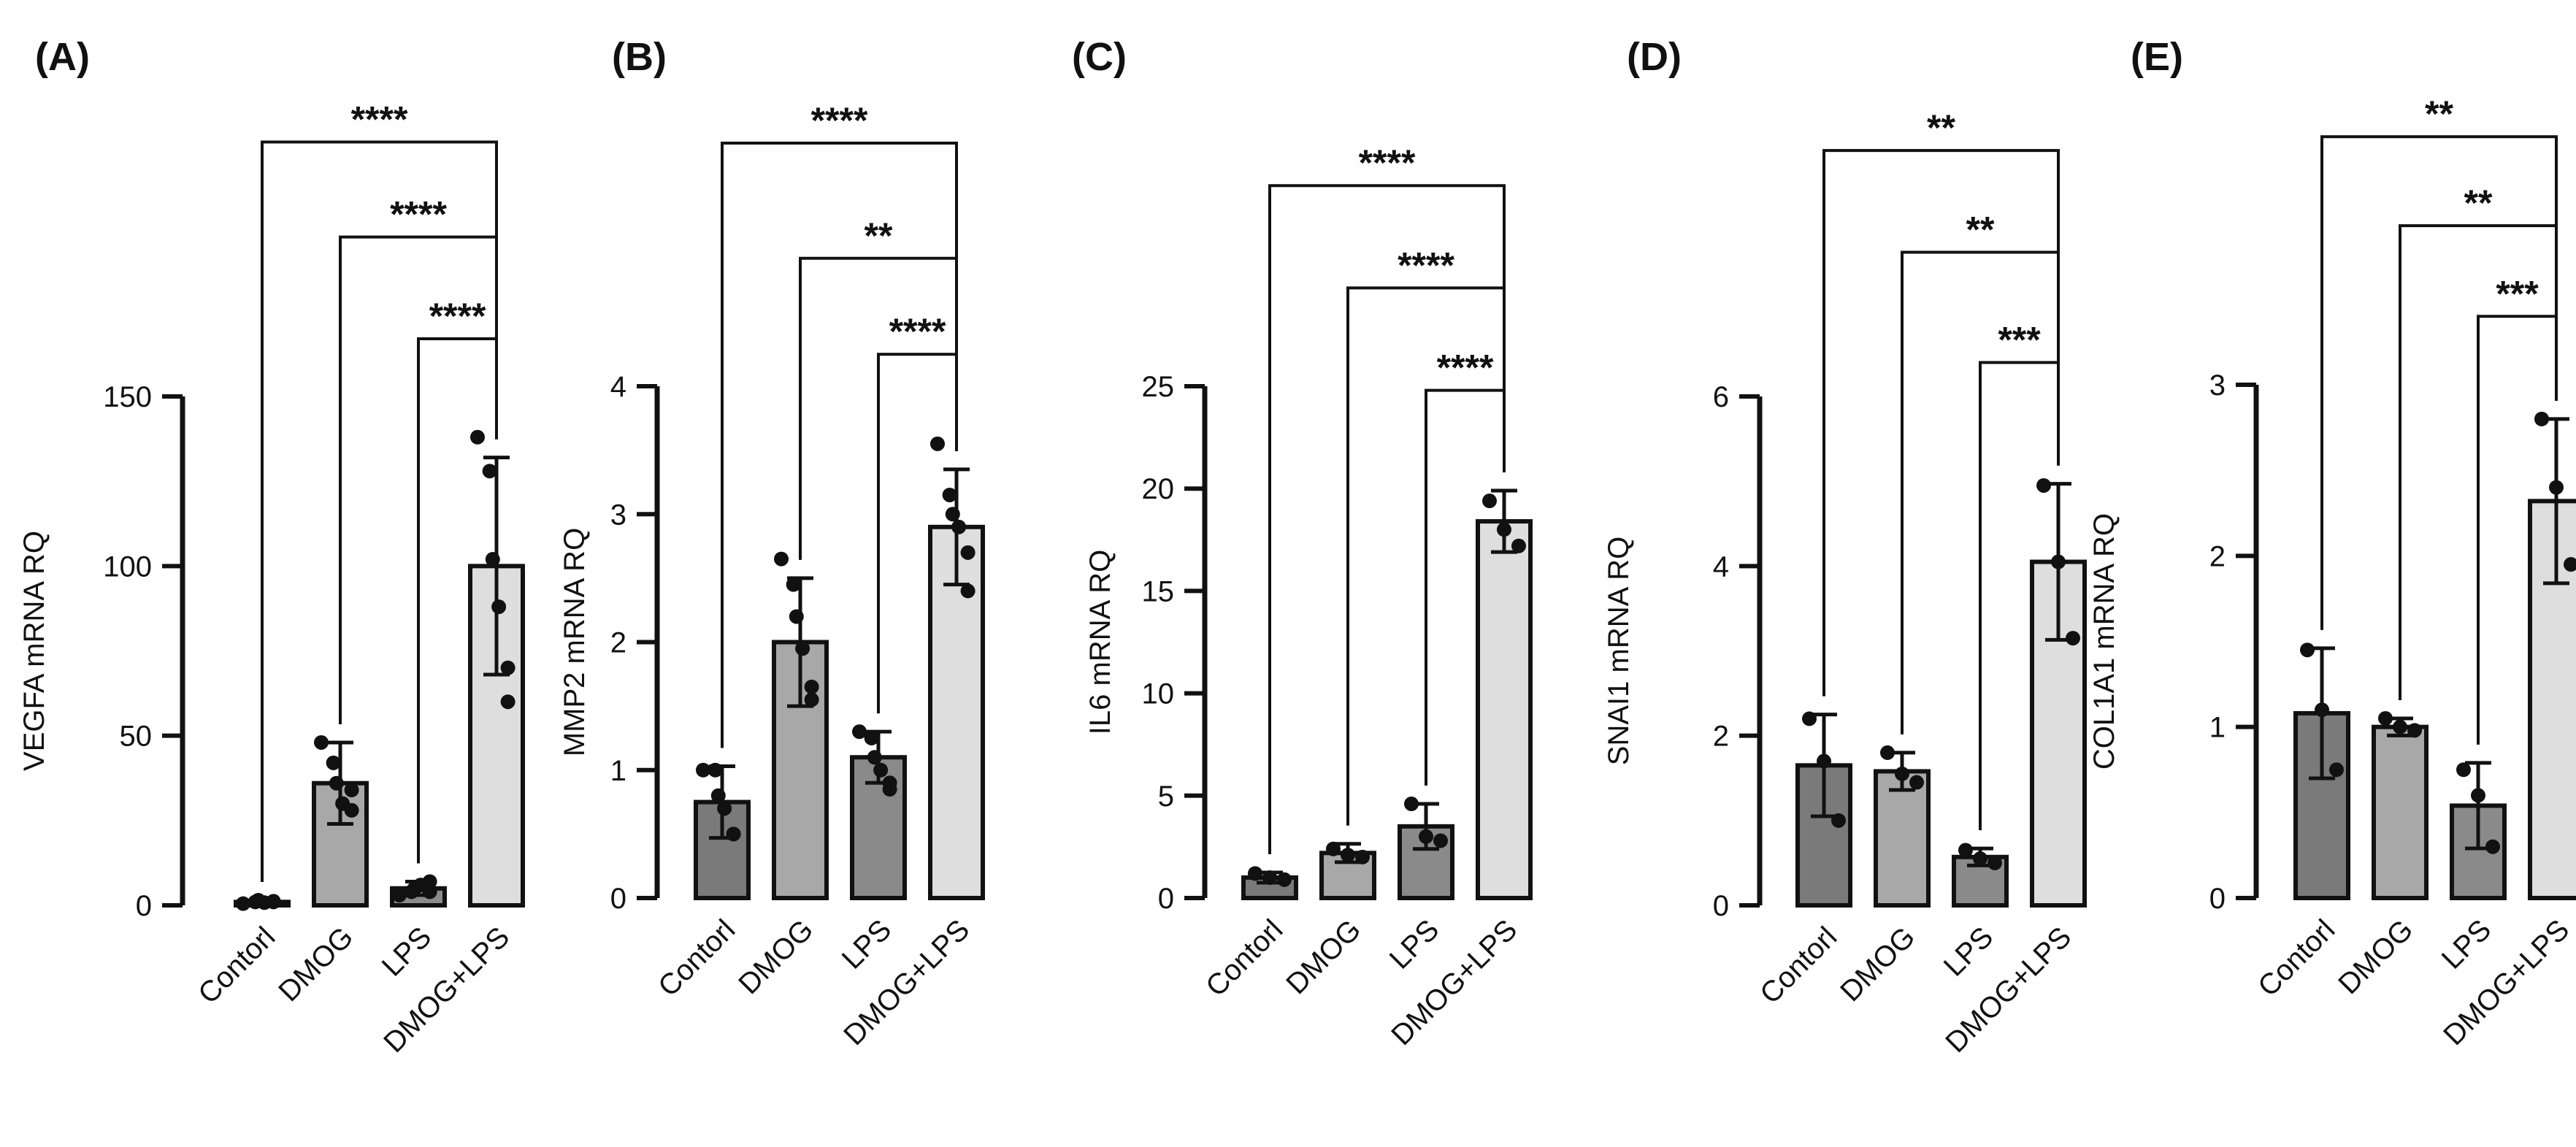 This screenshot has width=2576, height=1147. Describe the element at coordinates (136, 737) in the screenshot. I see `y-tick-label: 50` at that location.